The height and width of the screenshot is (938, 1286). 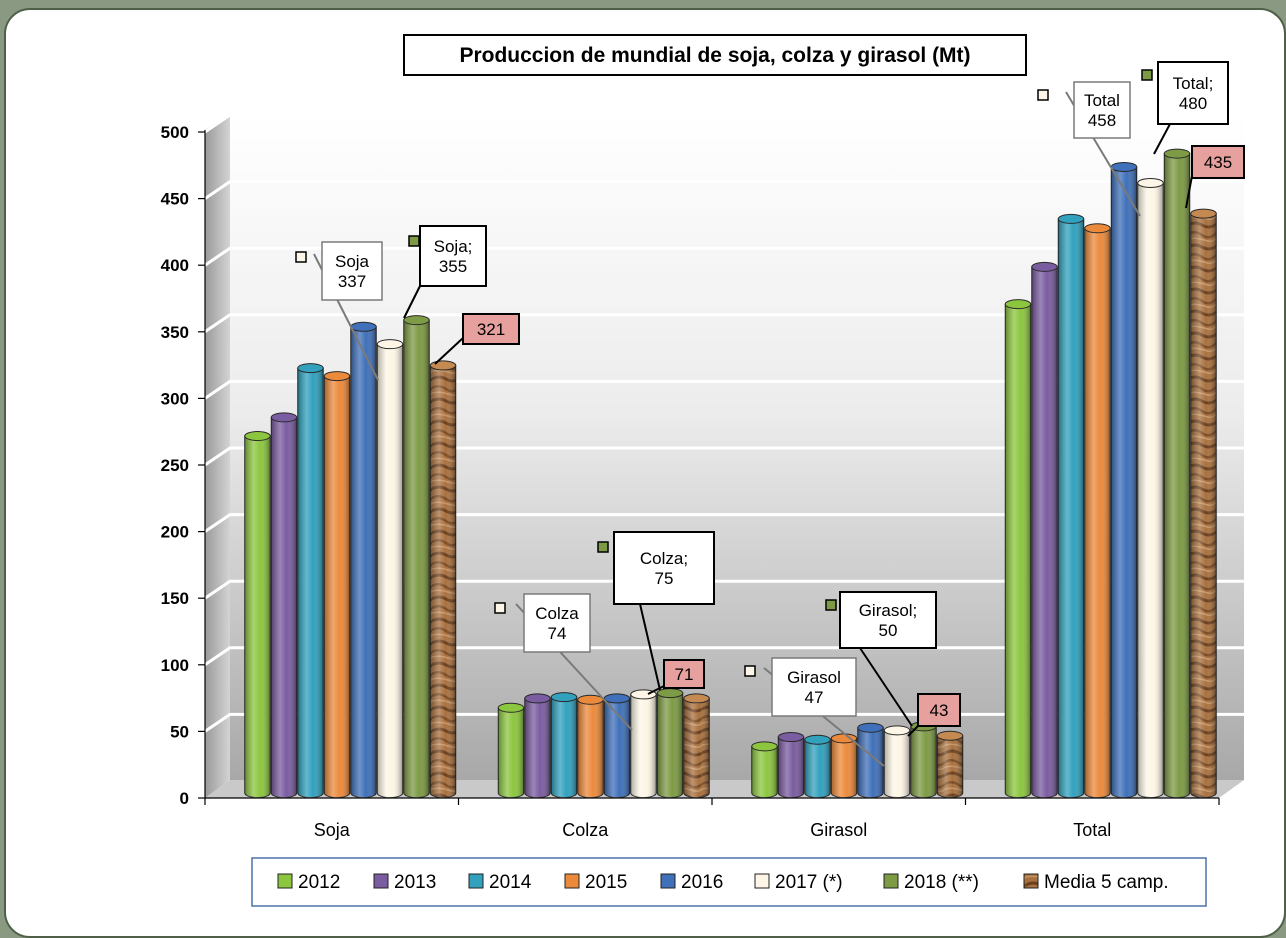 I want to click on callout-label: 71, so click(x=684, y=674).